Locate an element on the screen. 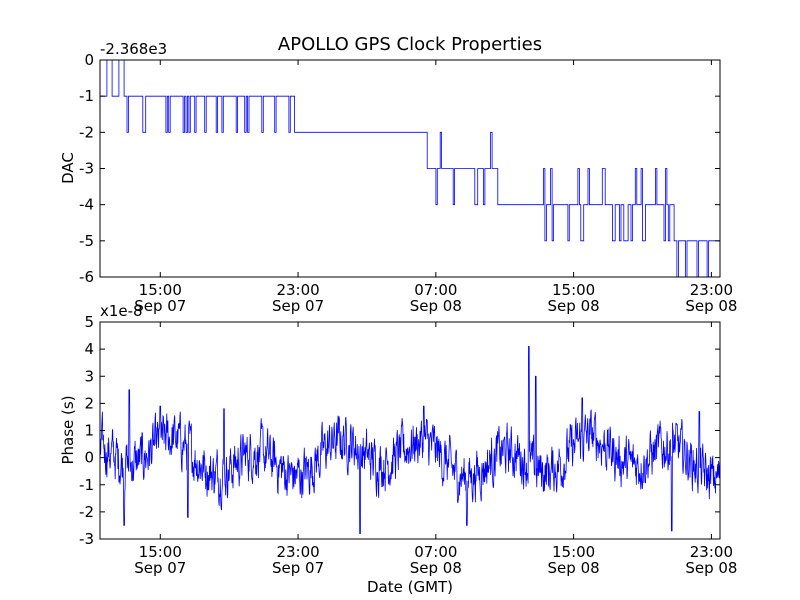 This screenshot has height=600, width=800. phase-y-tick-label: -1 is located at coordinates (86, 485).